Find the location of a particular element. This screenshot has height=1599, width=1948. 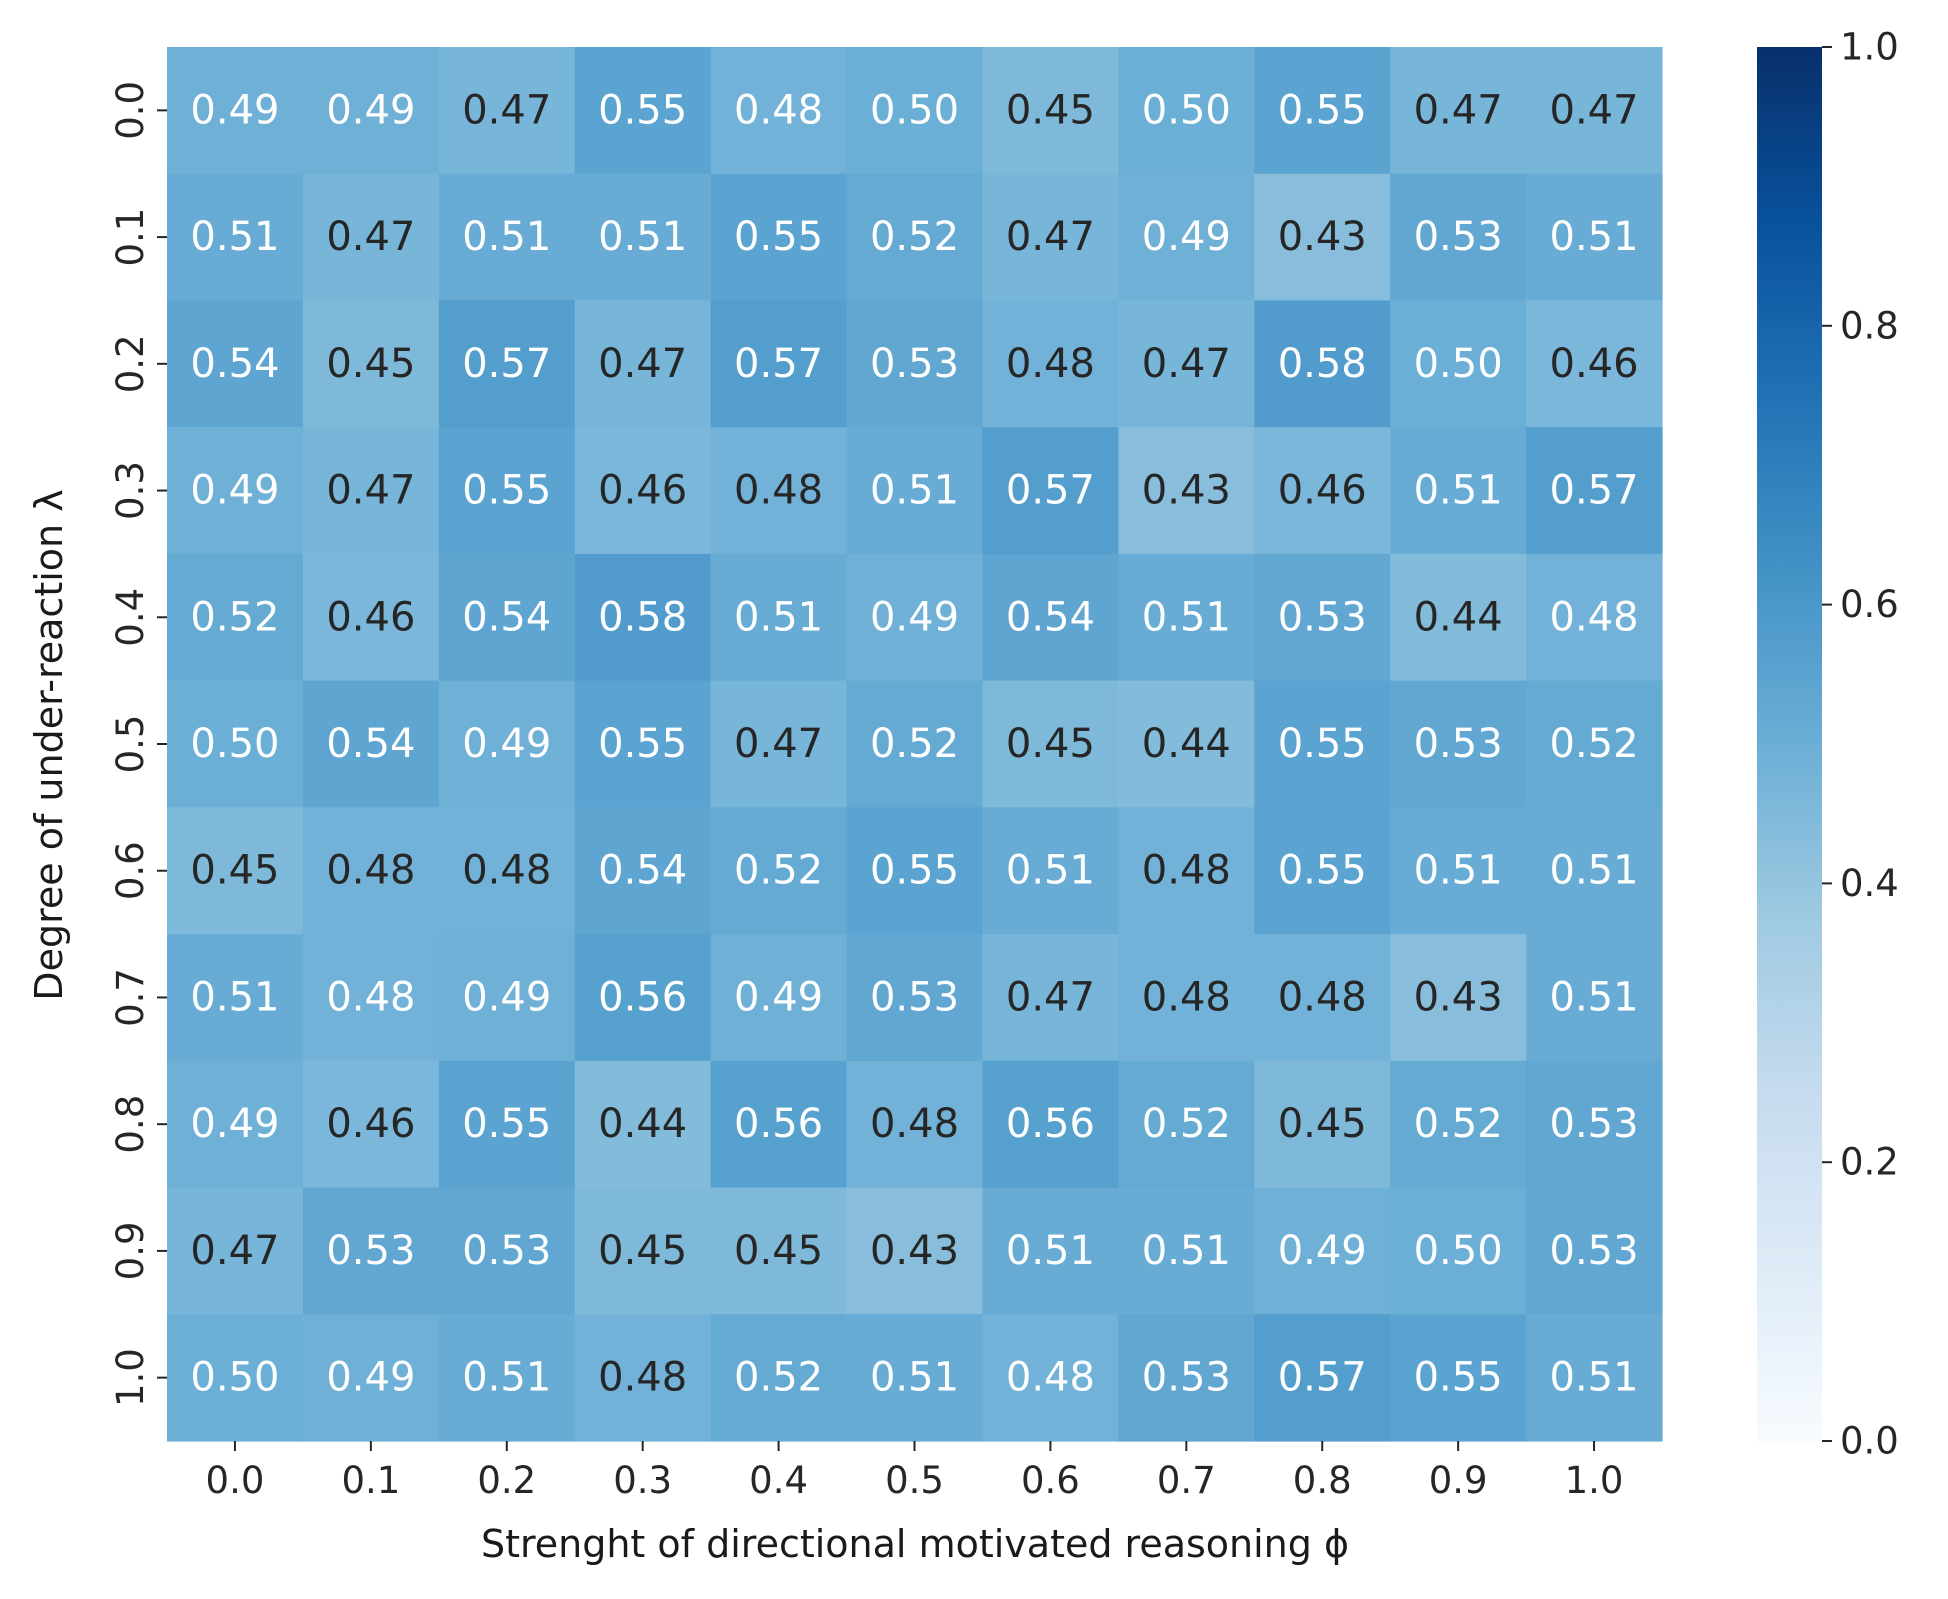

cell-value-label: 0.50 is located at coordinates (1186, 110).